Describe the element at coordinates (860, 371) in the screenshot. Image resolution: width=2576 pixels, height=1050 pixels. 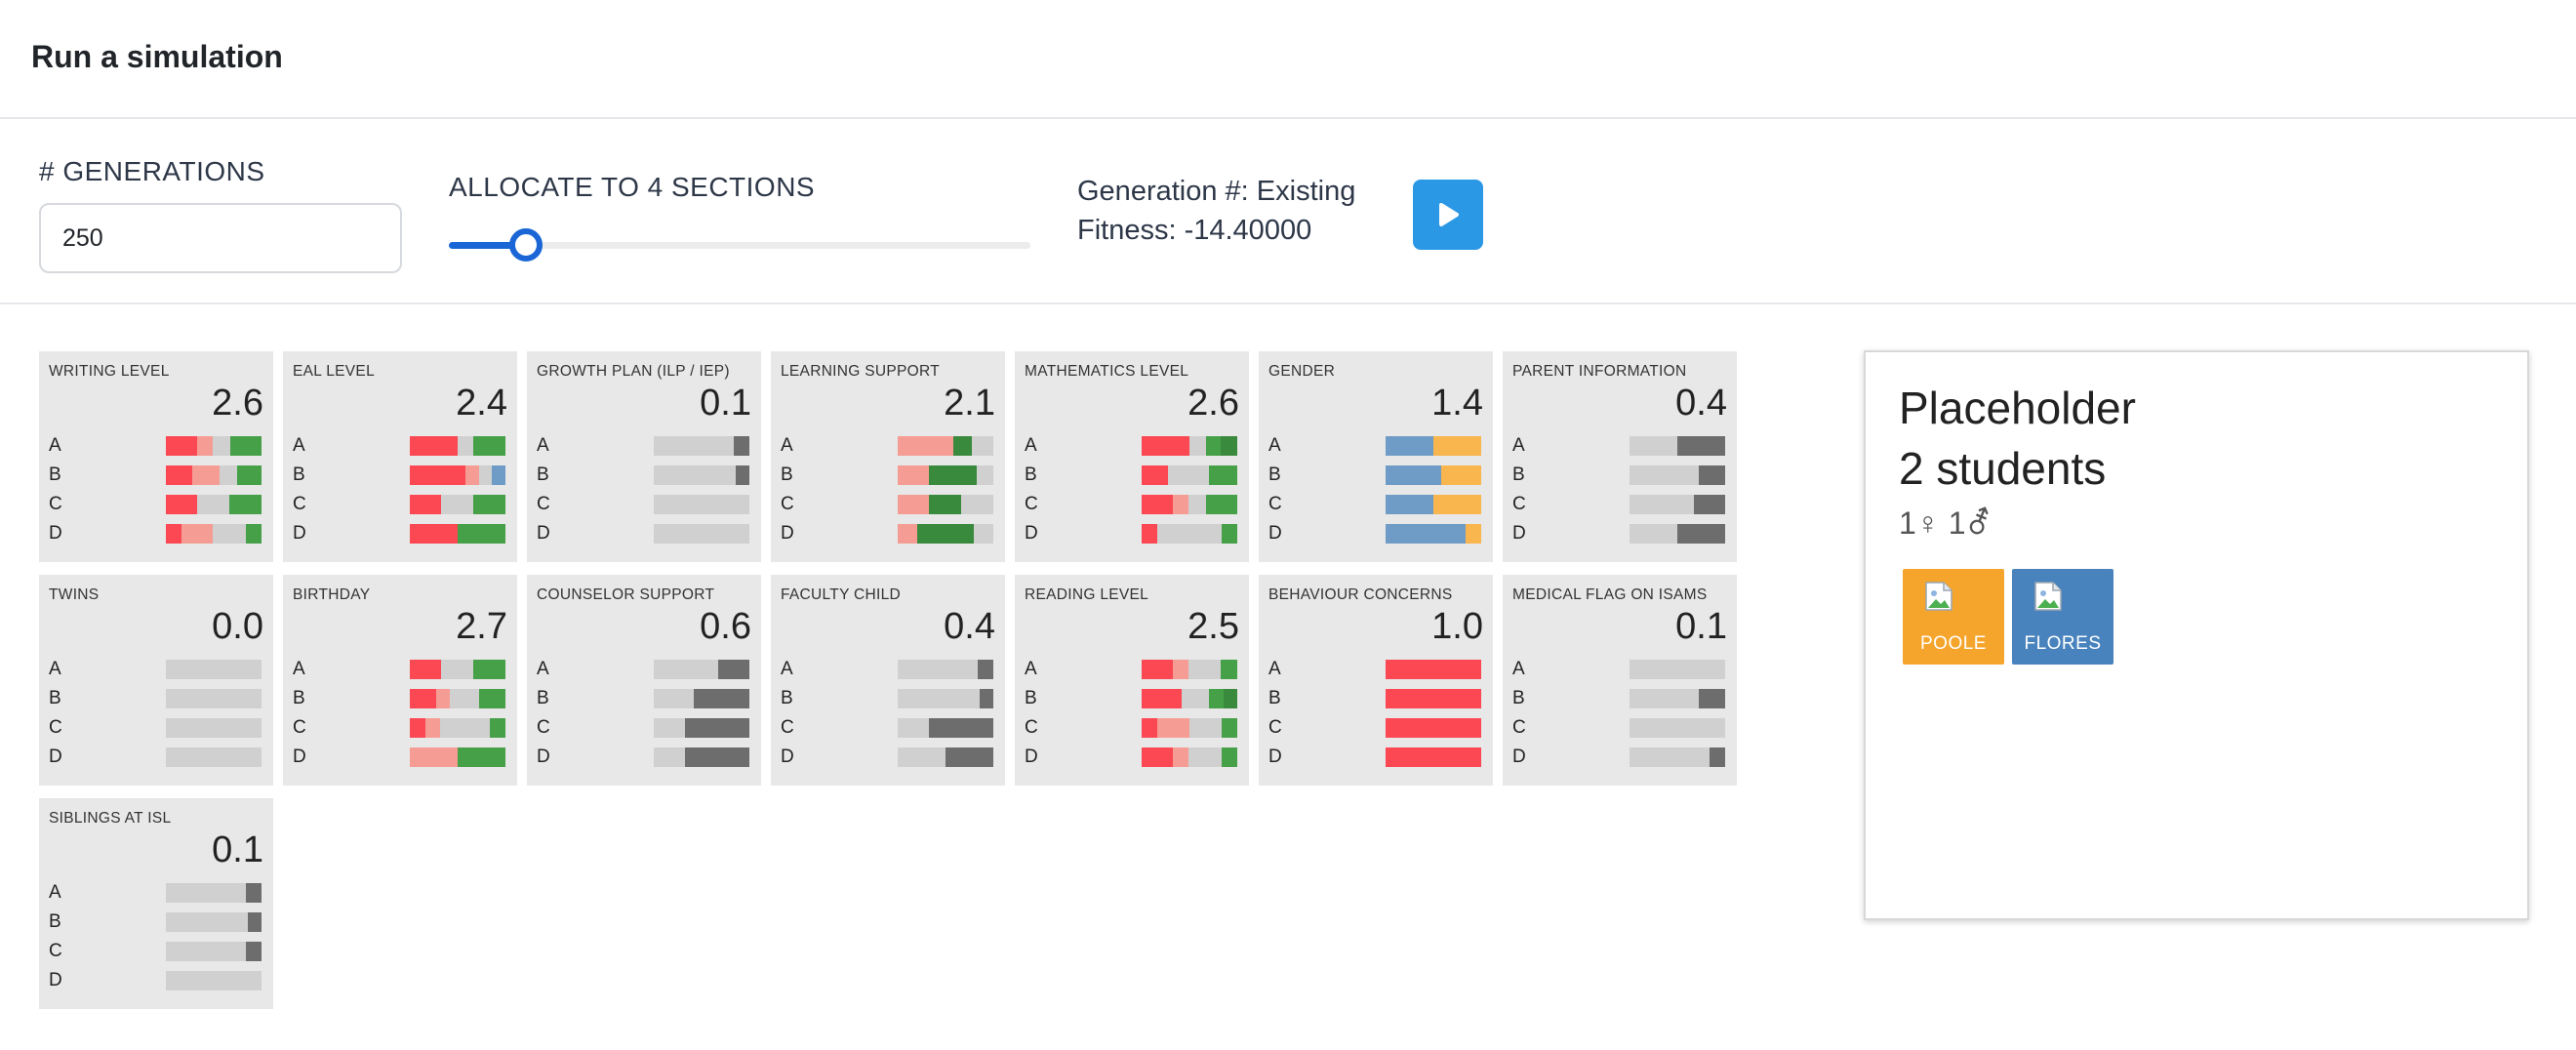
I see `card-title: LEARNING SUPPORT` at that location.